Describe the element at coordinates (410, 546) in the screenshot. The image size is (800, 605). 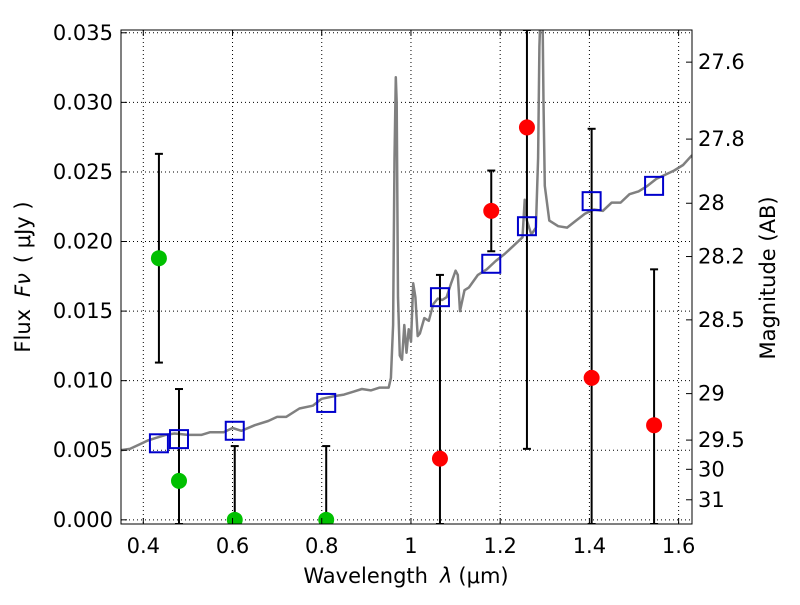
I see `x-tick-label: 1` at that location.